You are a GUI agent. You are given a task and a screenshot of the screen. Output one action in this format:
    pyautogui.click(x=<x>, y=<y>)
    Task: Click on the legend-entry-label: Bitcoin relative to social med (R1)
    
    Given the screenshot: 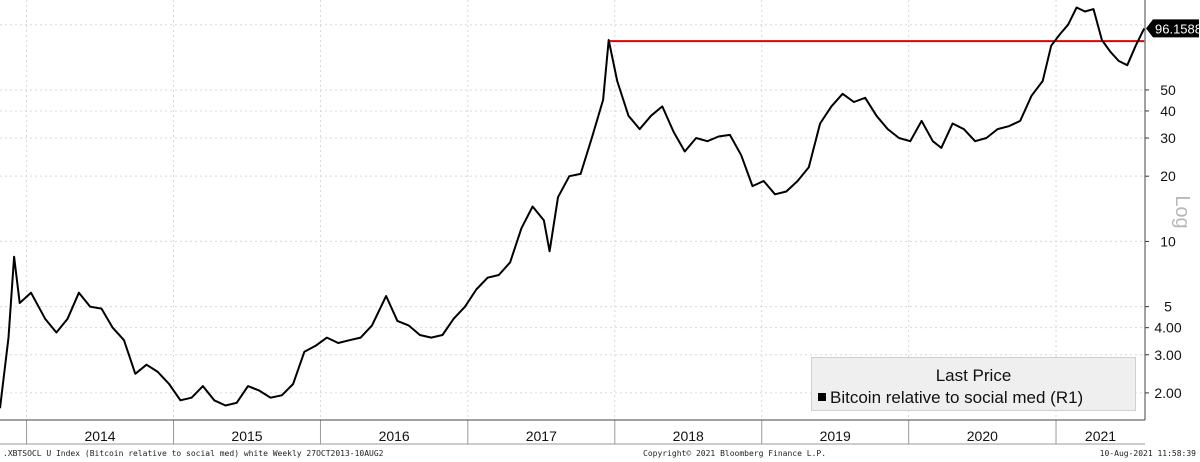 What is the action you would take?
    pyautogui.click(x=957, y=397)
    